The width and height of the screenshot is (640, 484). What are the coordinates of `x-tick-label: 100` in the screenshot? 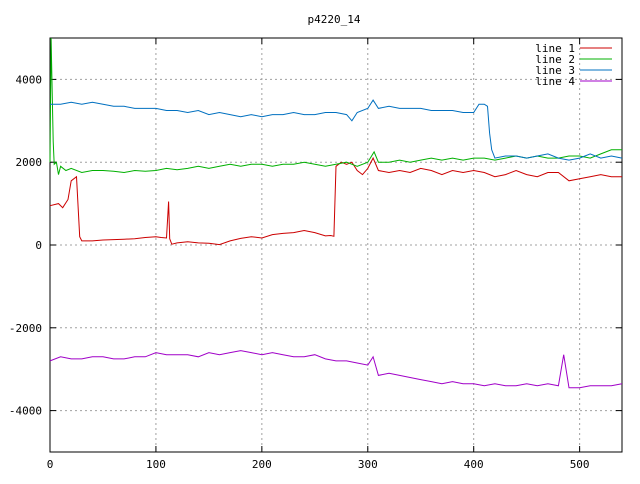 It's located at (156, 464).